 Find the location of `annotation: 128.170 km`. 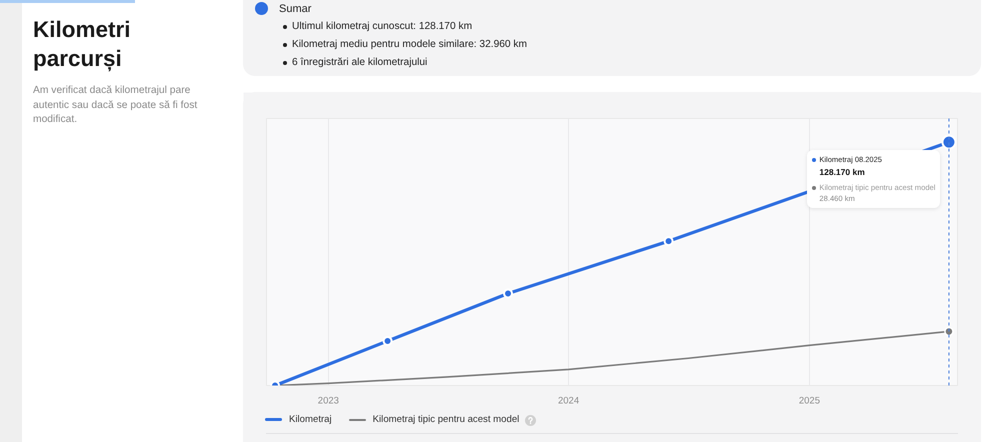

annotation: 128.170 km is located at coordinates (842, 172).